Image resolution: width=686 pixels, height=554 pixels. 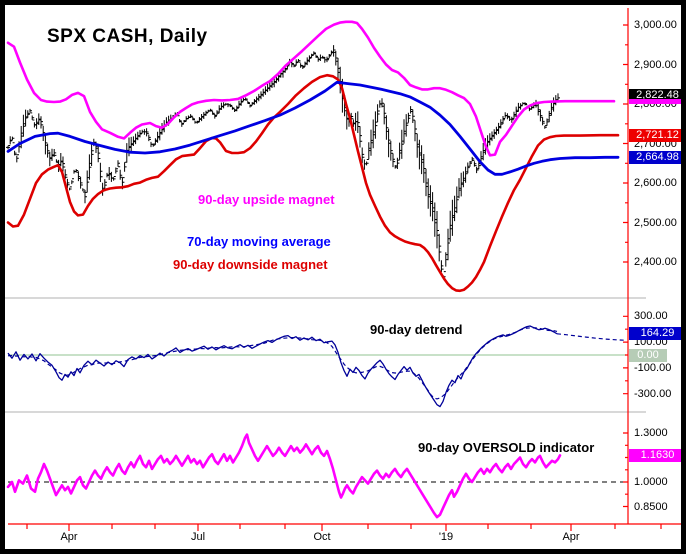 What do you see at coordinates (284, 476) in the screenshot?
I see `oversold-line` at bounding box center [284, 476].